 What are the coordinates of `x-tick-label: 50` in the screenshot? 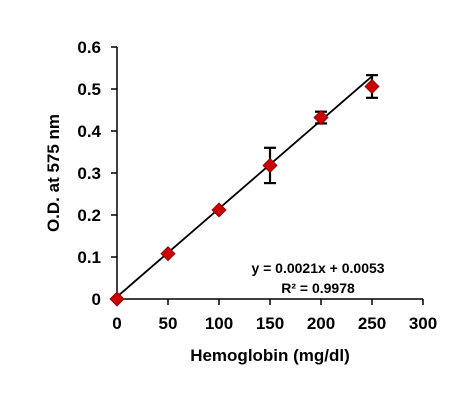 It's located at (168, 323).